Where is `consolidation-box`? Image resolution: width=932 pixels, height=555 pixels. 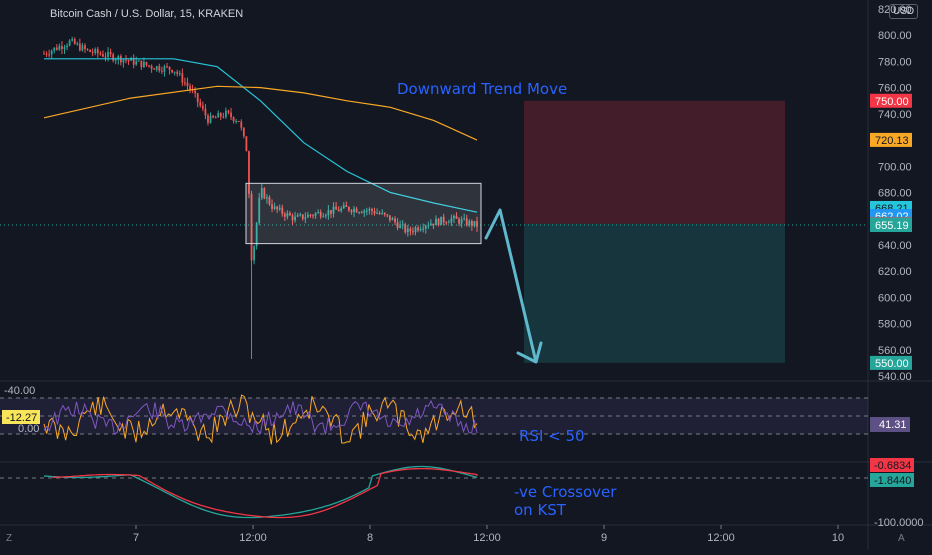 consolidation-box is located at coordinates (363, 213).